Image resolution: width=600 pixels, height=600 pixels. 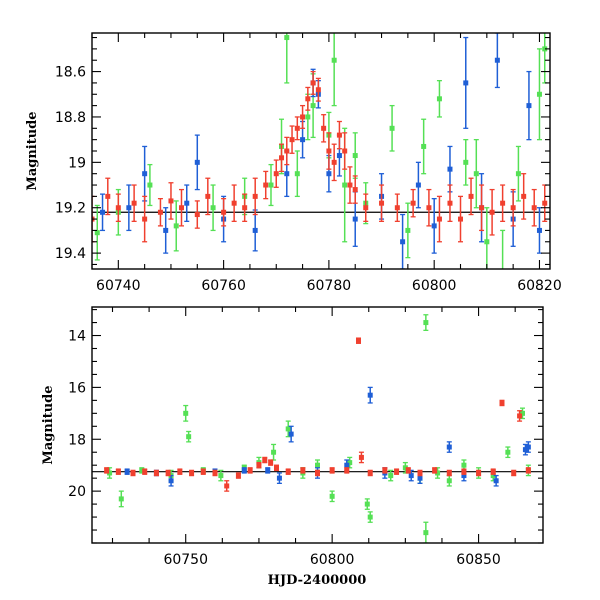 I want to click on x-tick-label: 60850, so click(x=478, y=560).